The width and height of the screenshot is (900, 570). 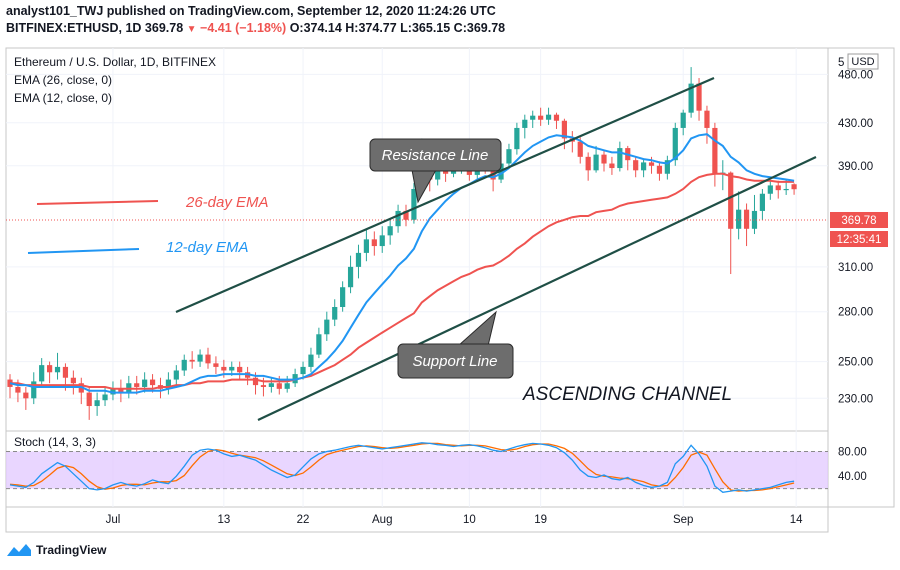 What do you see at coordinates (74, 28) in the screenshot?
I see `symbol-name: BITFINEX:ETHUSD, 1D` at bounding box center [74, 28].